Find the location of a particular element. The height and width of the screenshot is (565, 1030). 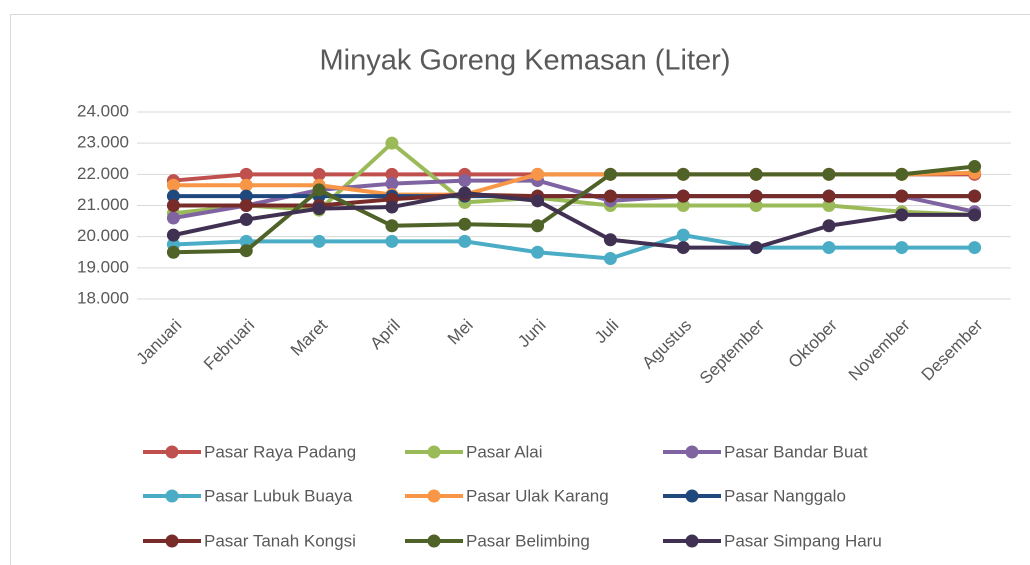

y-tick-label: 20.000 is located at coordinates (103, 235).